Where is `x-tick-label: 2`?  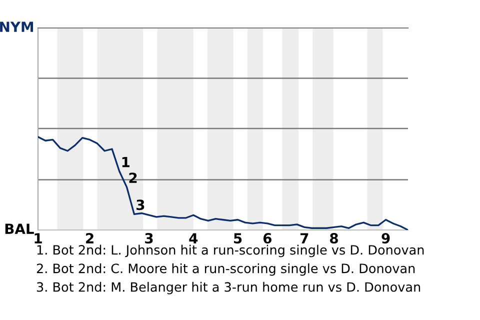 x-tick-label: 2 is located at coordinates (90, 238).